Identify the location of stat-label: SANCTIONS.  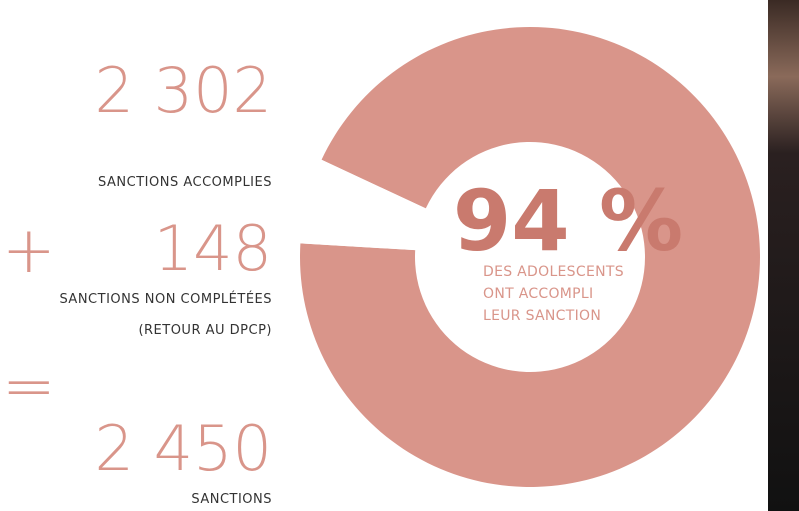
(231, 499).